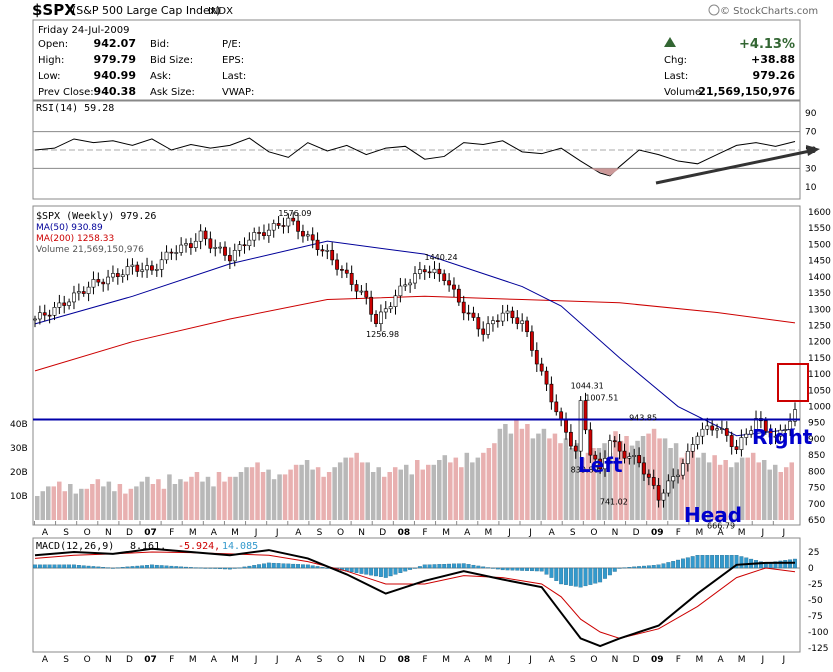 This screenshot has height=672, width=833. Describe the element at coordinates (573, 660) in the screenshot. I see `x-axis-label-bottom: S` at that location.